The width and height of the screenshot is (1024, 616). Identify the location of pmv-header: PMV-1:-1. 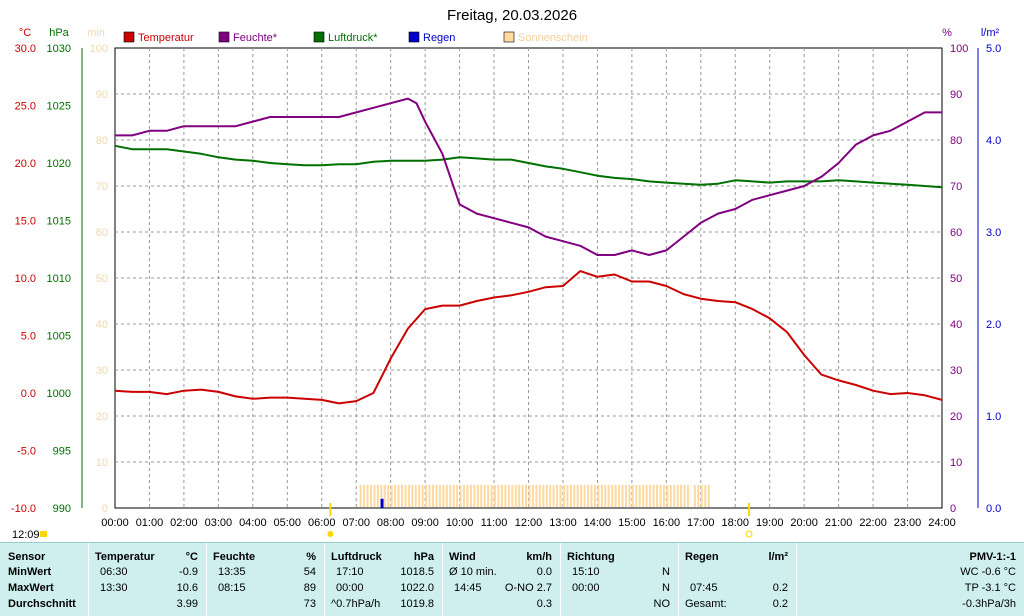
(992, 557).